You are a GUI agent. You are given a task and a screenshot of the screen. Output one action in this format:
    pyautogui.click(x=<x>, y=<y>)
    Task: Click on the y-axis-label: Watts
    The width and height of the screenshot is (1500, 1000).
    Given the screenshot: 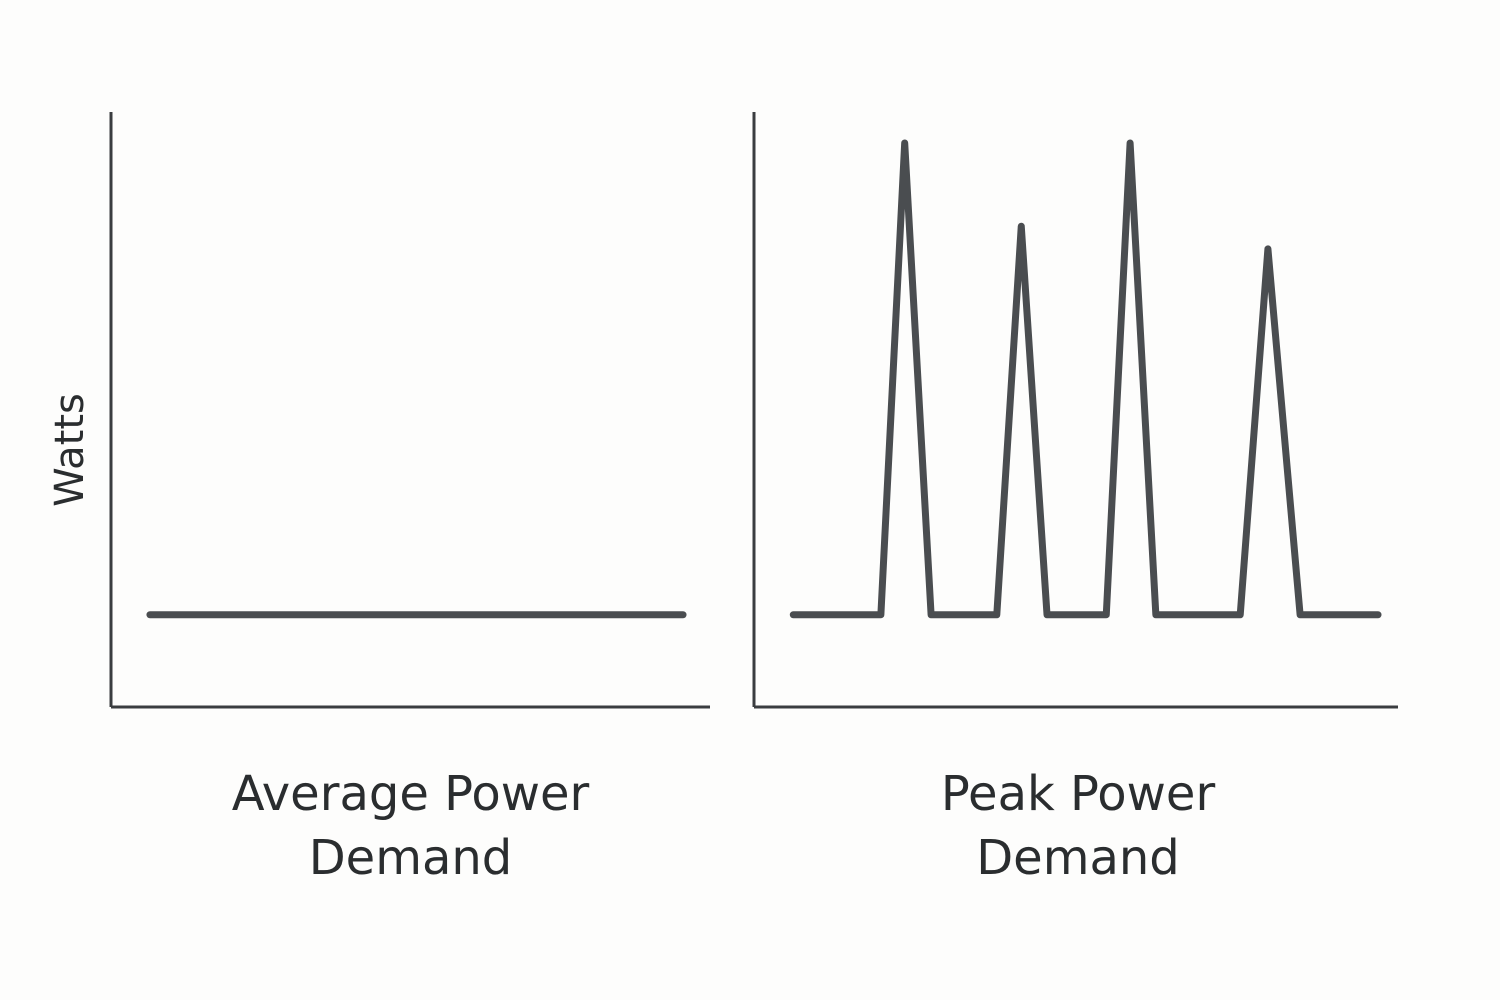 What is the action you would take?
    pyautogui.click(x=69, y=450)
    